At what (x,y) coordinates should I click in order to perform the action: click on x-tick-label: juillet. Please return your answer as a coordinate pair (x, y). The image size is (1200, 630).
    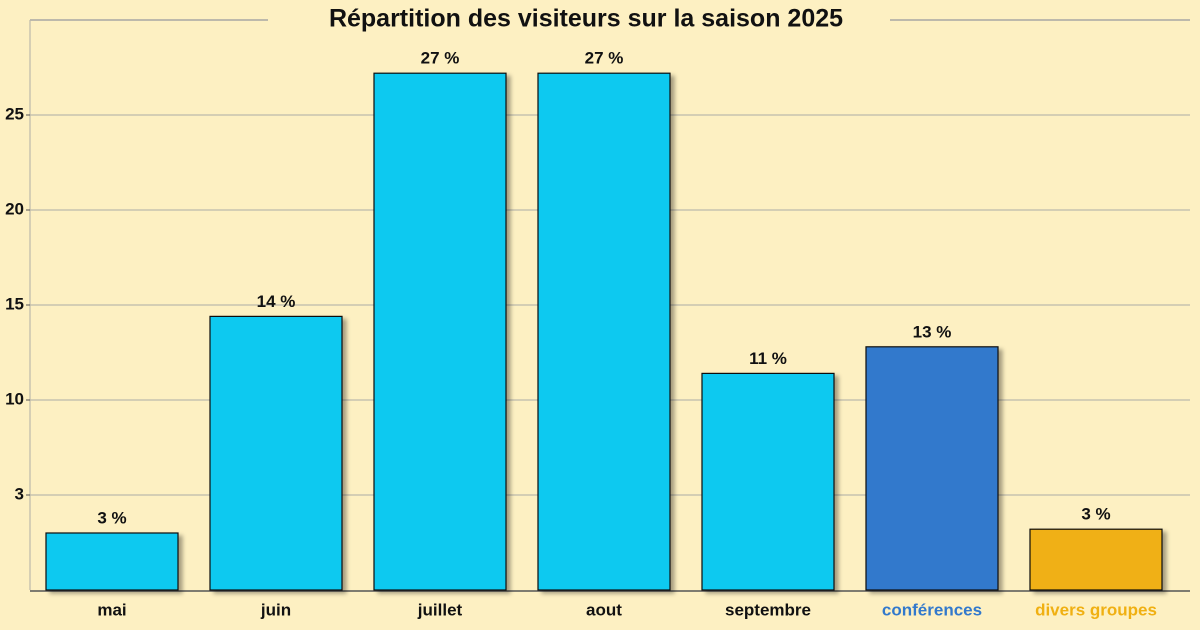
    Looking at the image, I should click on (440, 609).